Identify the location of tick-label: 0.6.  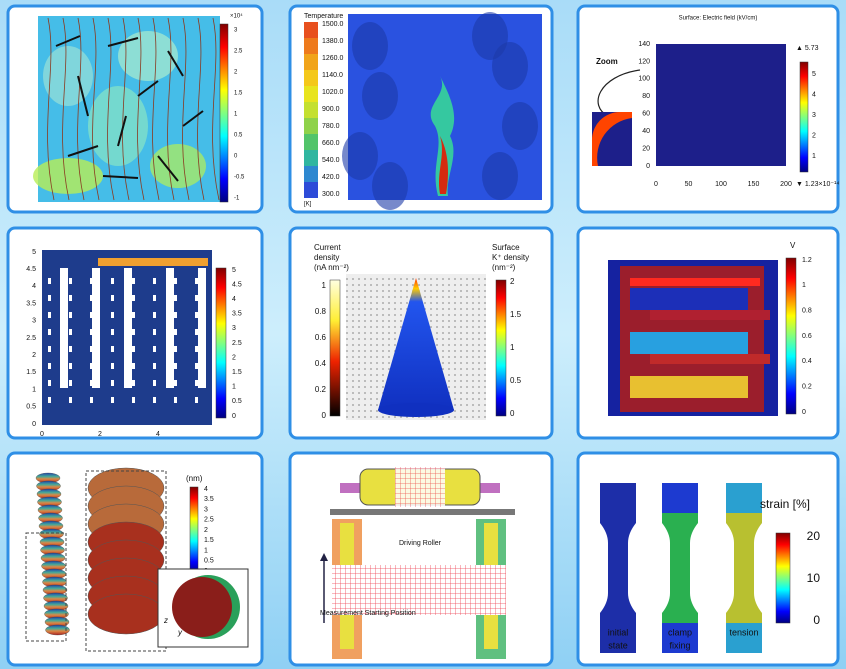
(321, 337).